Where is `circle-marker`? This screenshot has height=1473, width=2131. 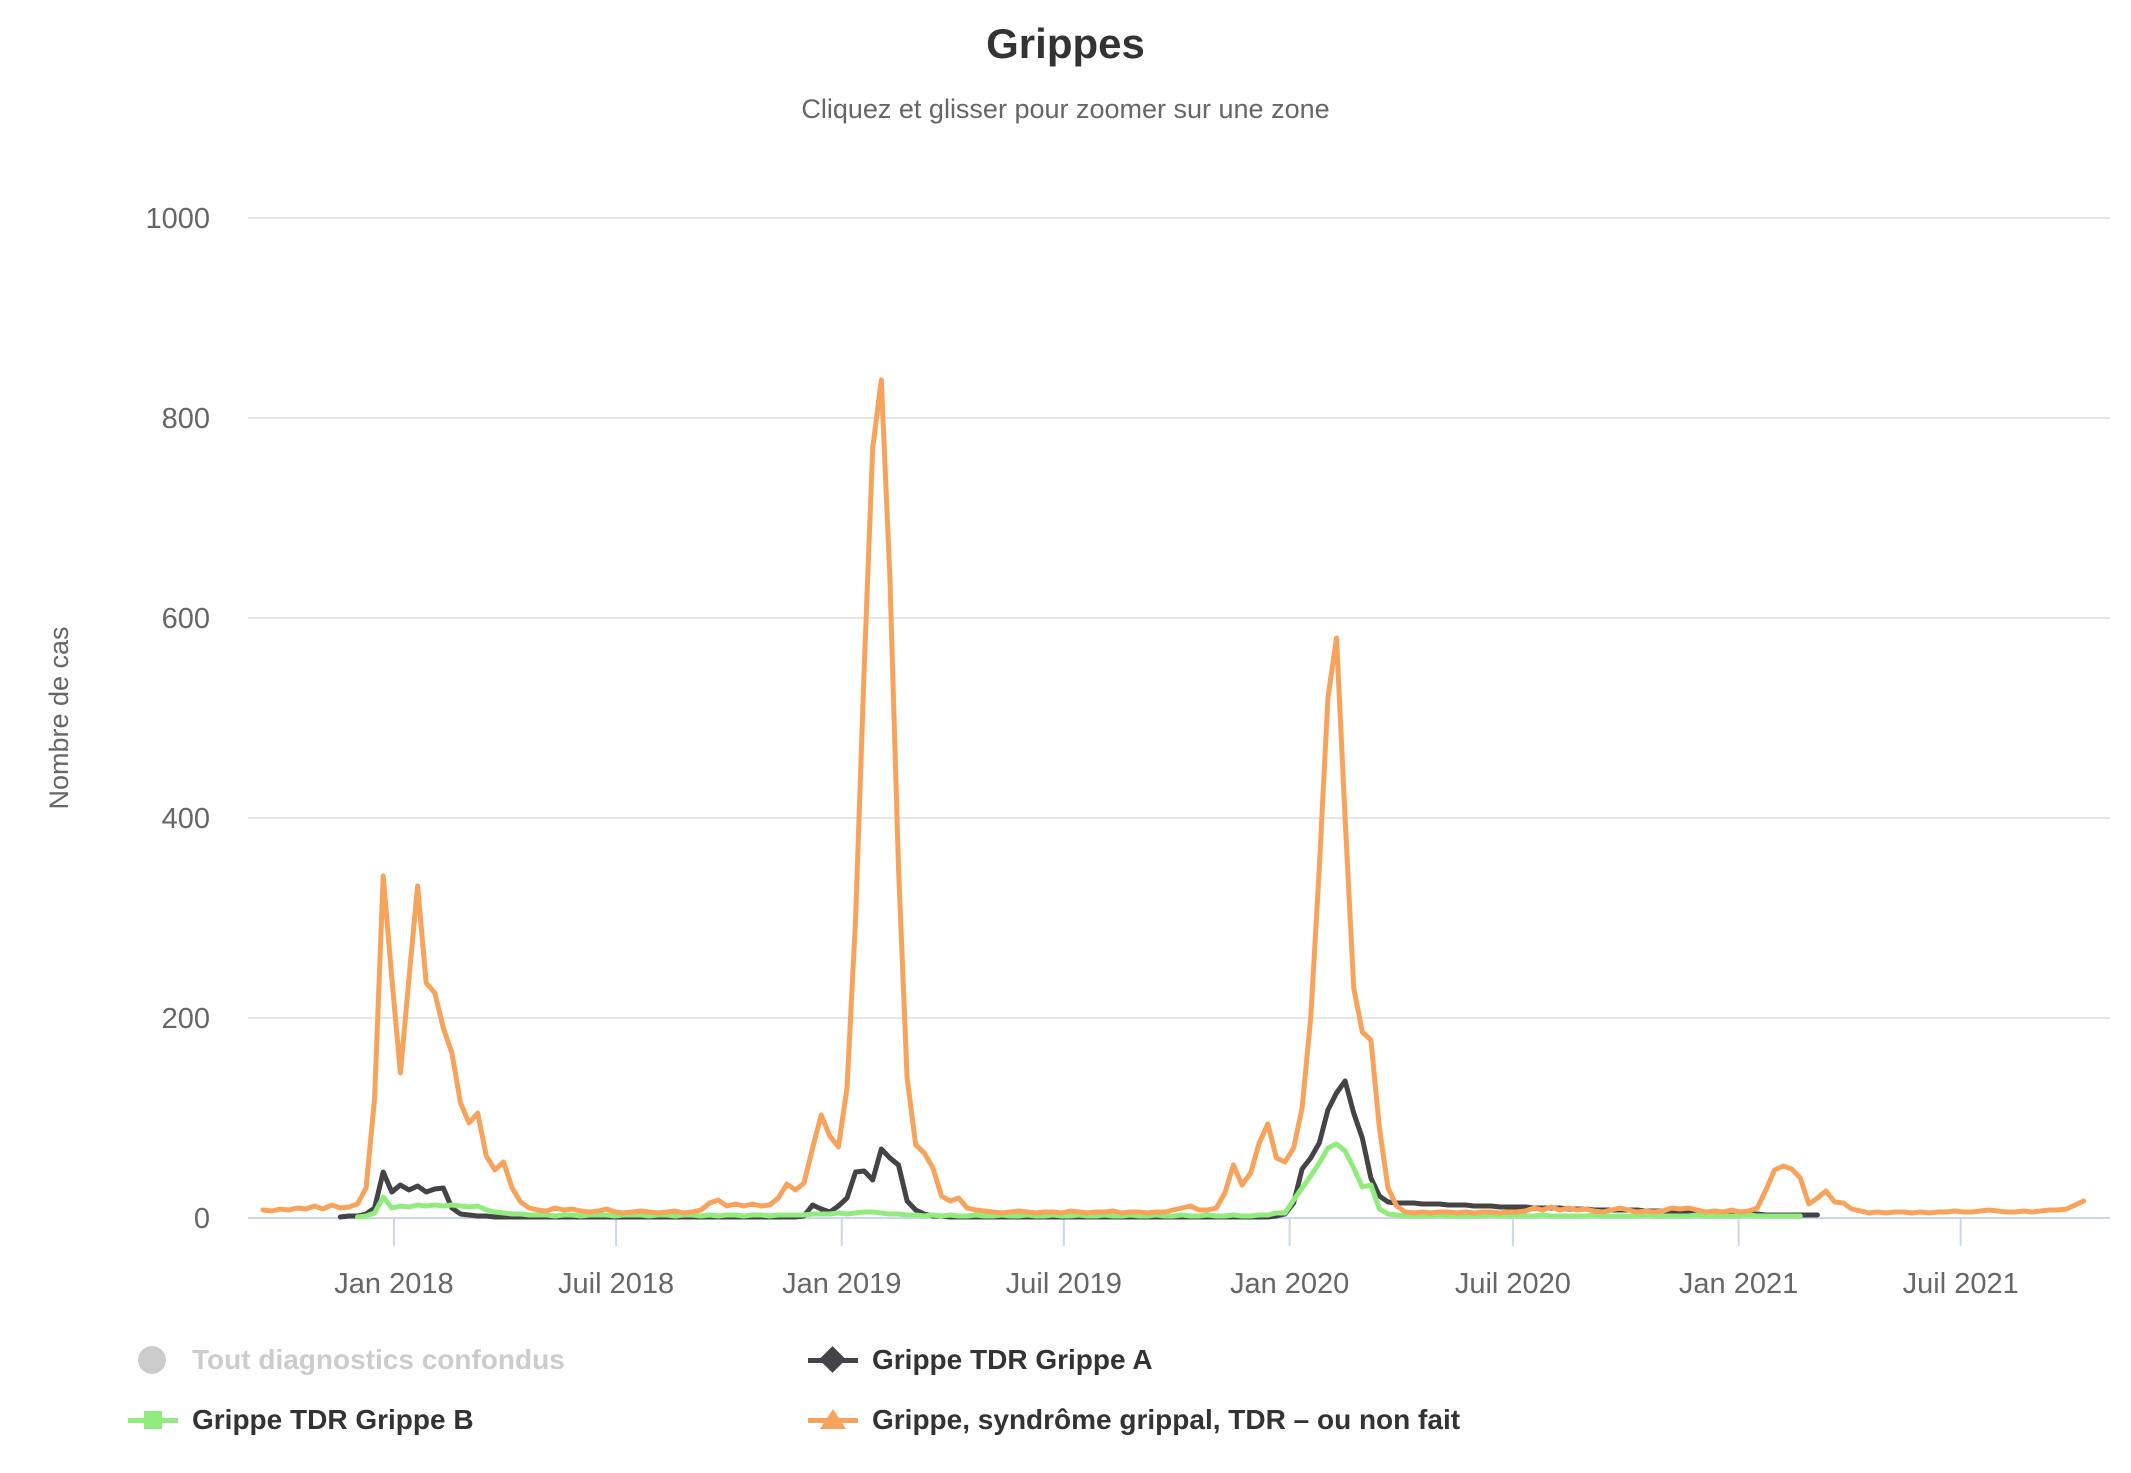
circle-marker is located at coordinates (152, 1360).